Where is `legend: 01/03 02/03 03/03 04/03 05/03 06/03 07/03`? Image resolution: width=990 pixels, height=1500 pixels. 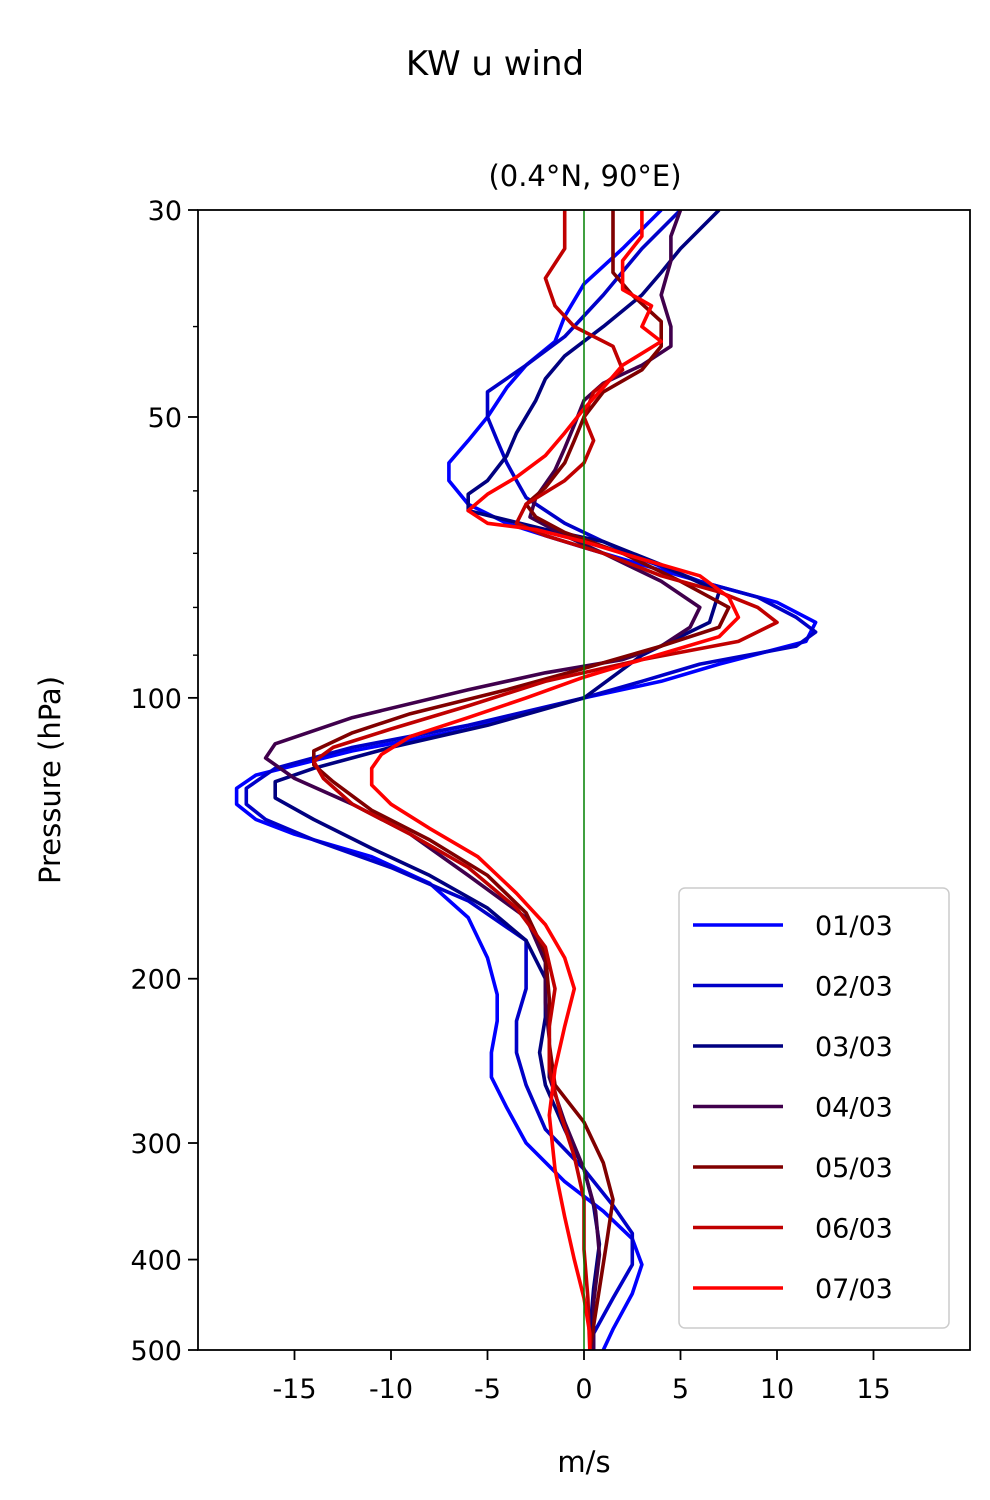 legend: 01/03 02/03 03/03 04/03 05/03 06/03 07/03 is located at coordinates (814, 1108).